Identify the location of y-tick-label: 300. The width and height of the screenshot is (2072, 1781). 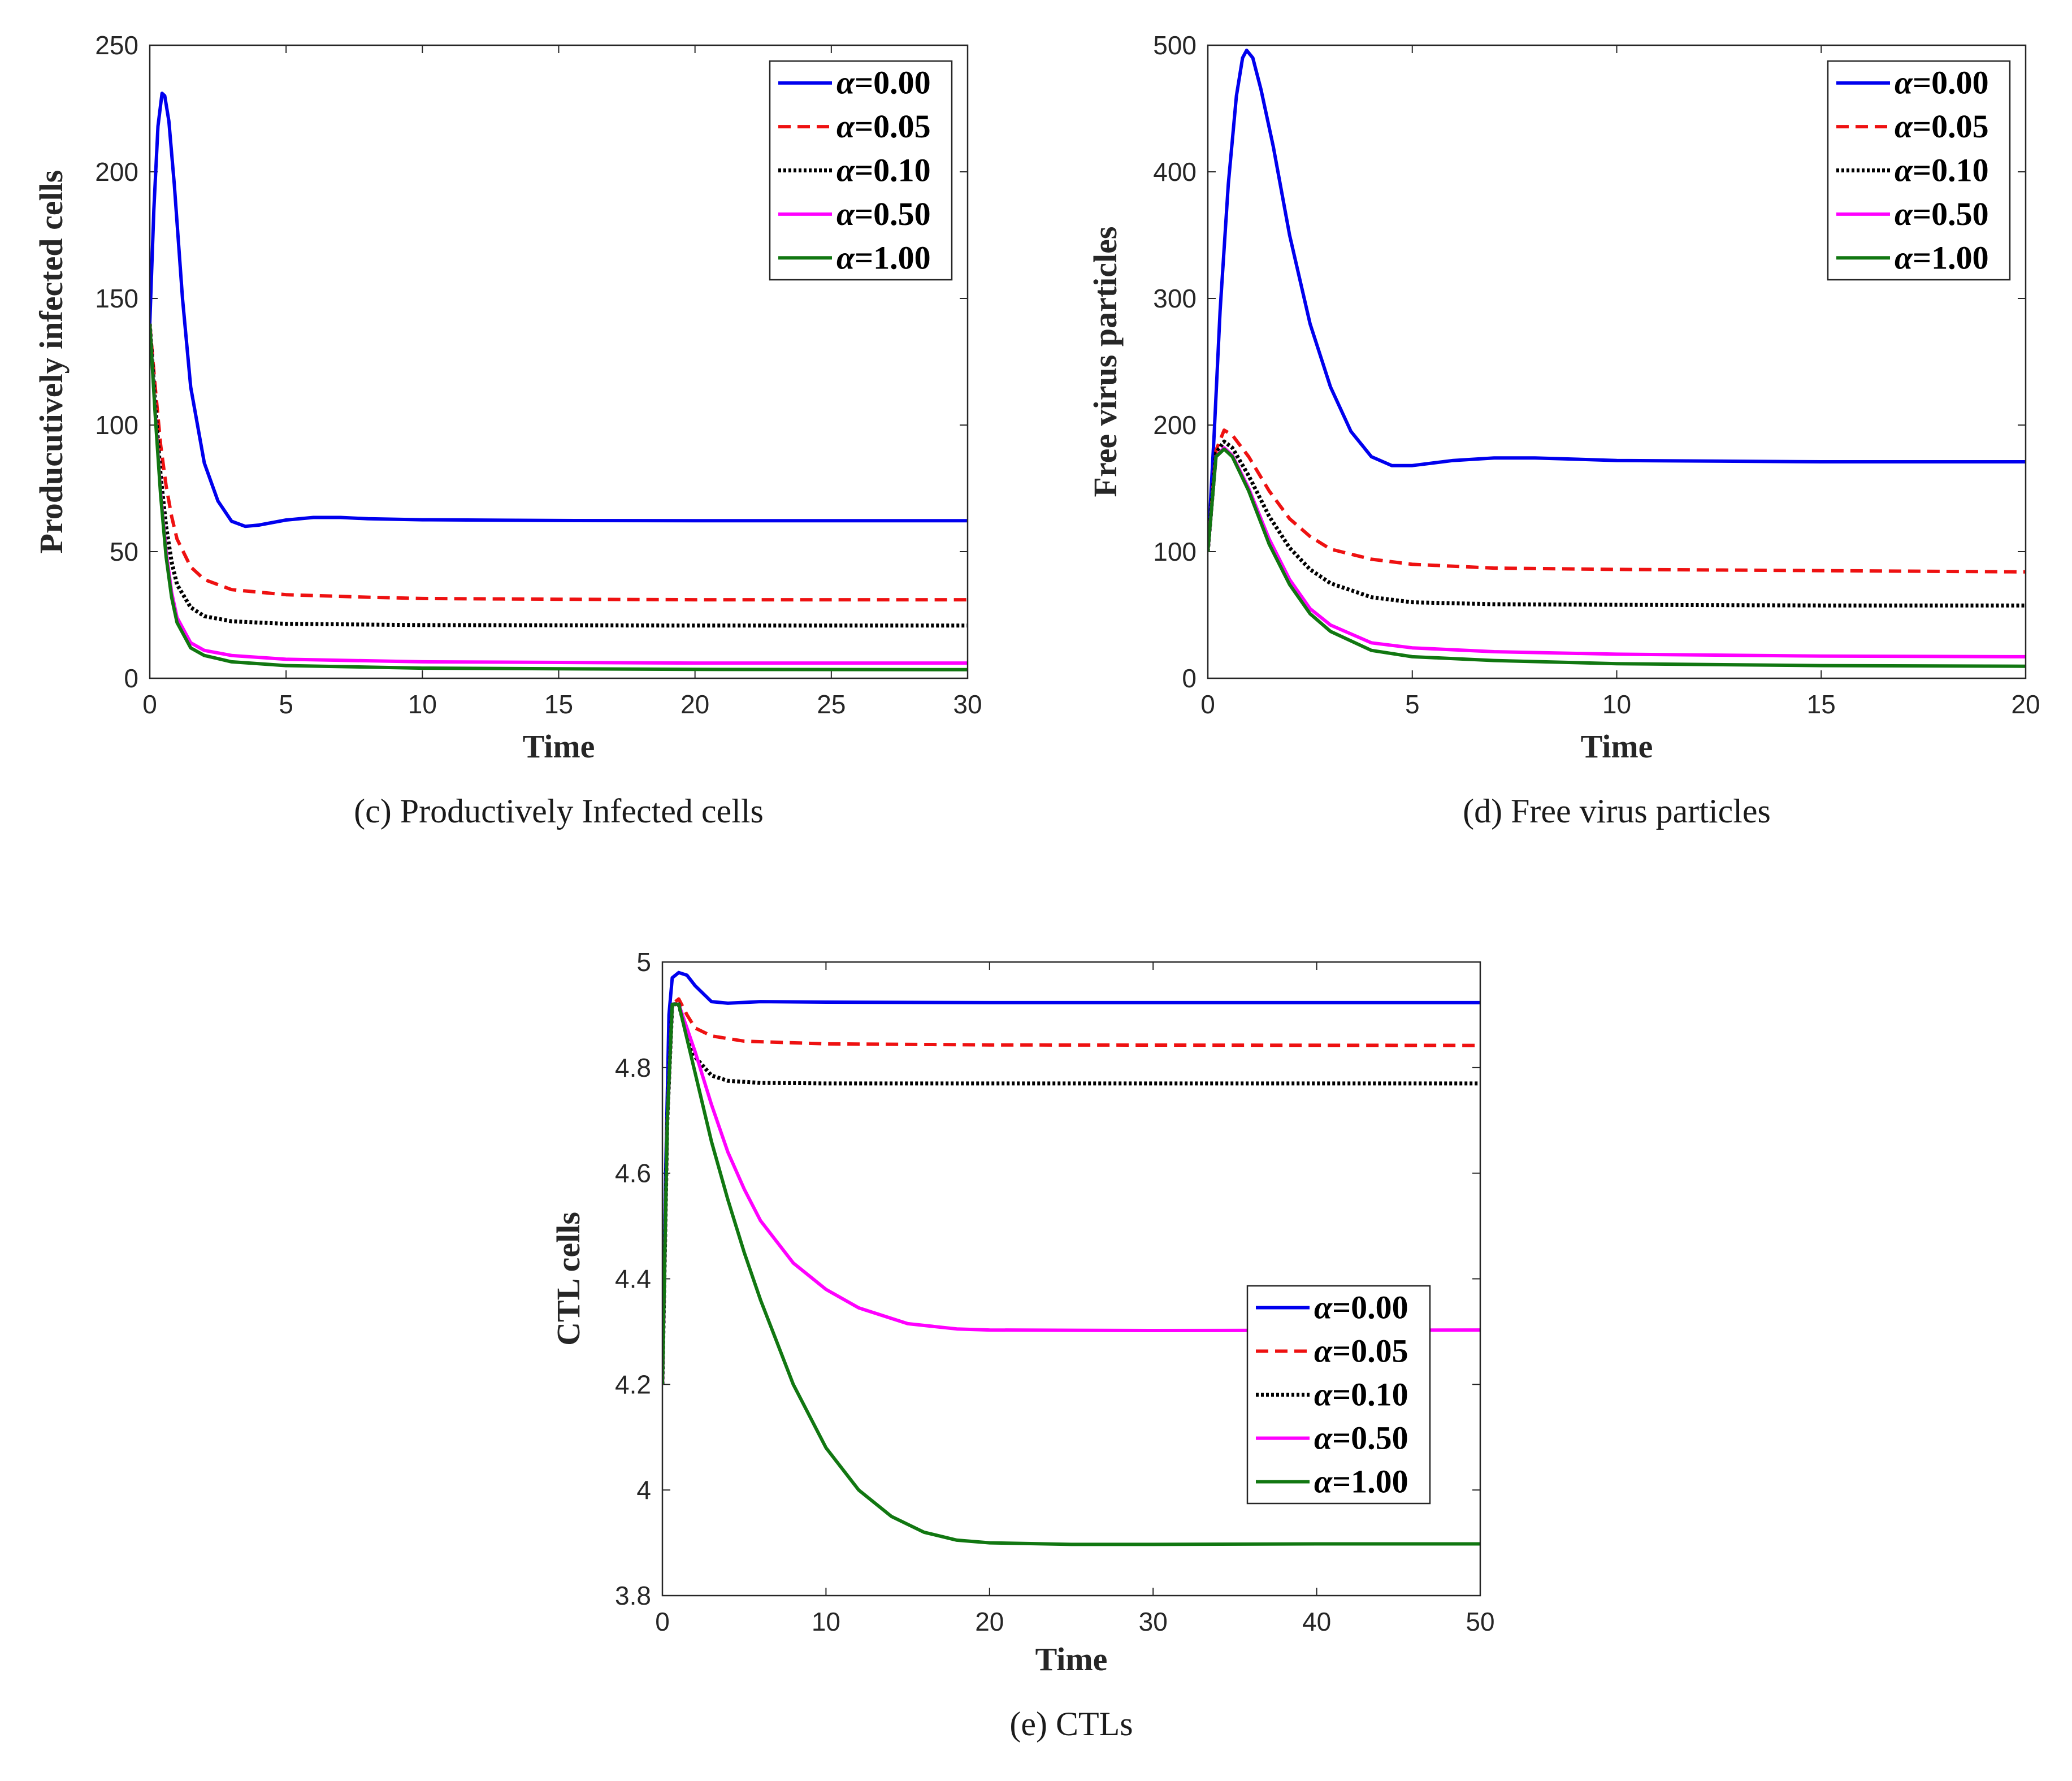
(1175, 298).